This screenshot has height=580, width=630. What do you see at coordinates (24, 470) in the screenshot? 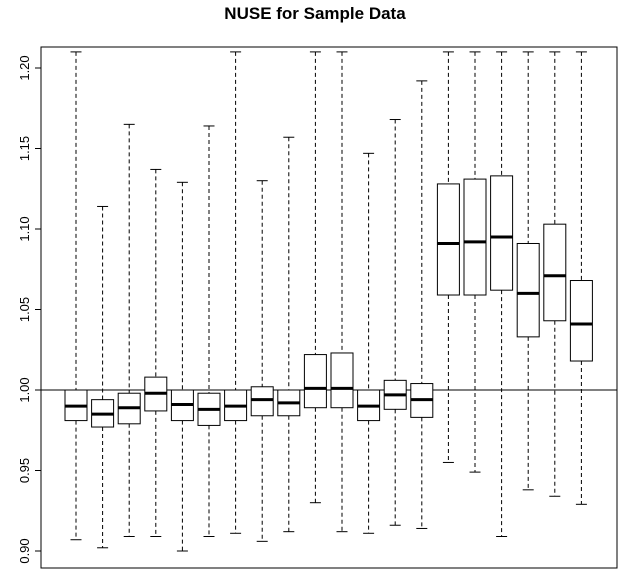
I see `y-tick-label: 0.95` at bounding box center [24, 470].